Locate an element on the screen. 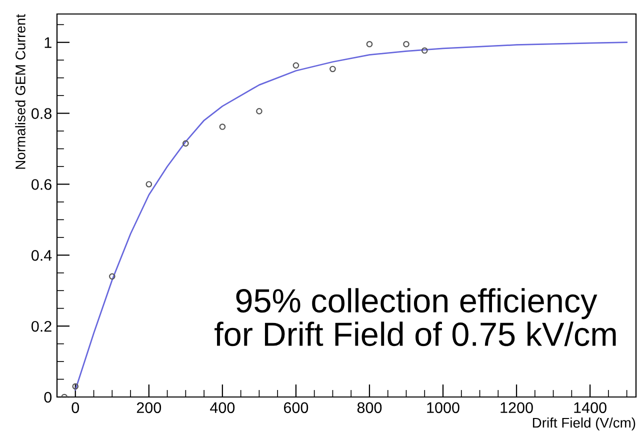 This screenshot has width=639, height=440. x-tick-label: 200 is located at coordinates (149, 408).